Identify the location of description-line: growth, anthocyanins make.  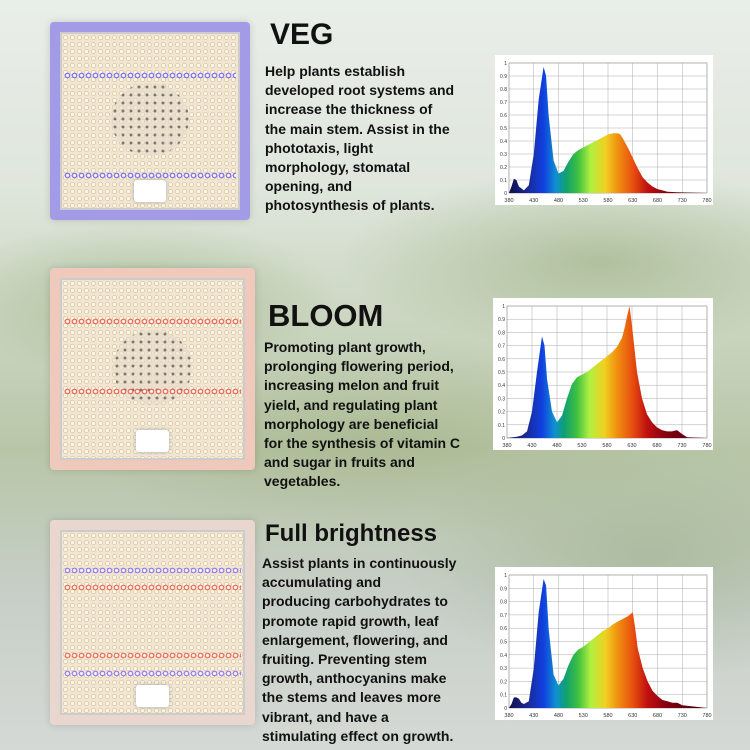
(354, 678).